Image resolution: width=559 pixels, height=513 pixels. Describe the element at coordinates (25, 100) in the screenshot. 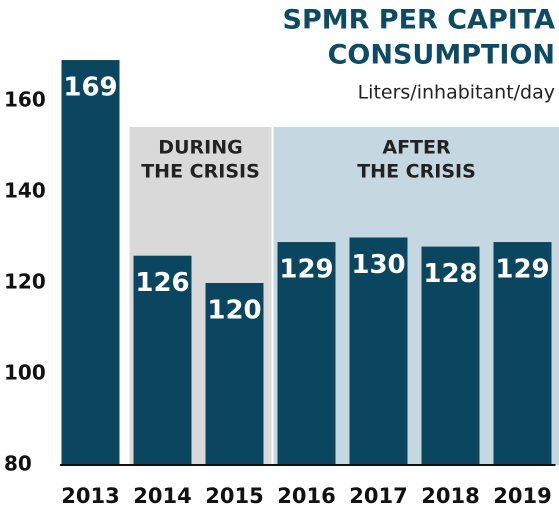

I see `y-tick-label: 160` at that location.